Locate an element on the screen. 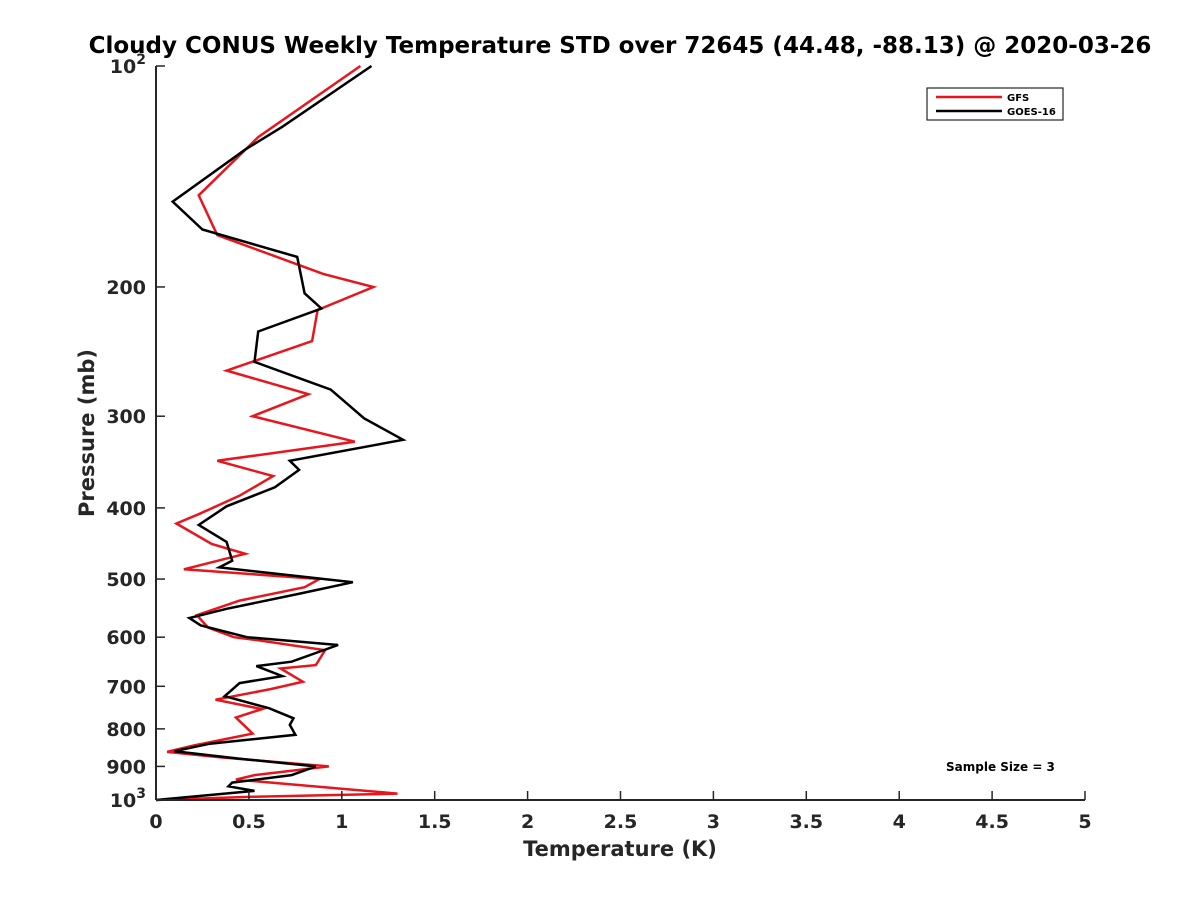  y-tick-label: 500 is located at coordinates (126, 580).